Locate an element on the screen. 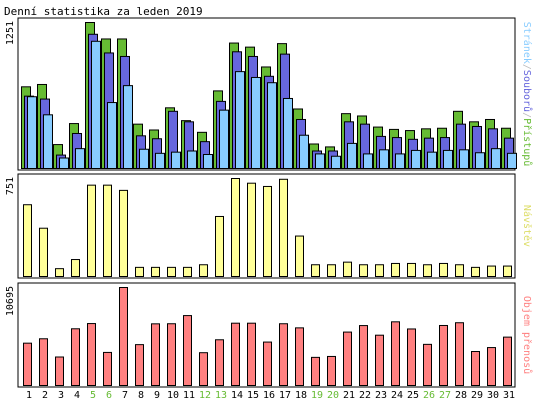 This screenshot has width=533, height=410. x-tick-label-day-4: 4 is located at coordinates (77, 395).